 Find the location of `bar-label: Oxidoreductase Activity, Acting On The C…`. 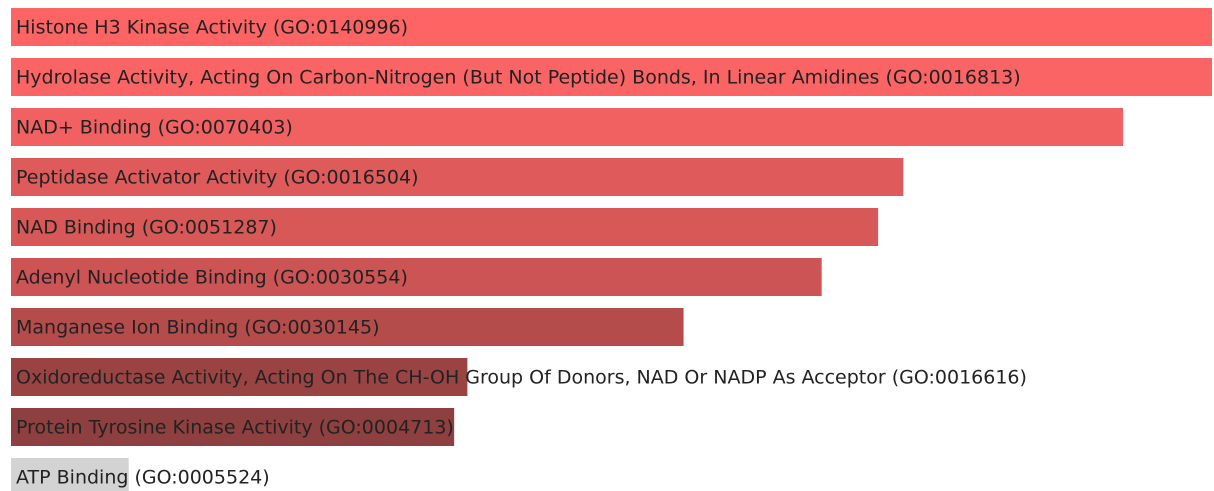

bar-label: Oxidoreductase Activity, Acting On The C… is located at coordinates (521, 378).